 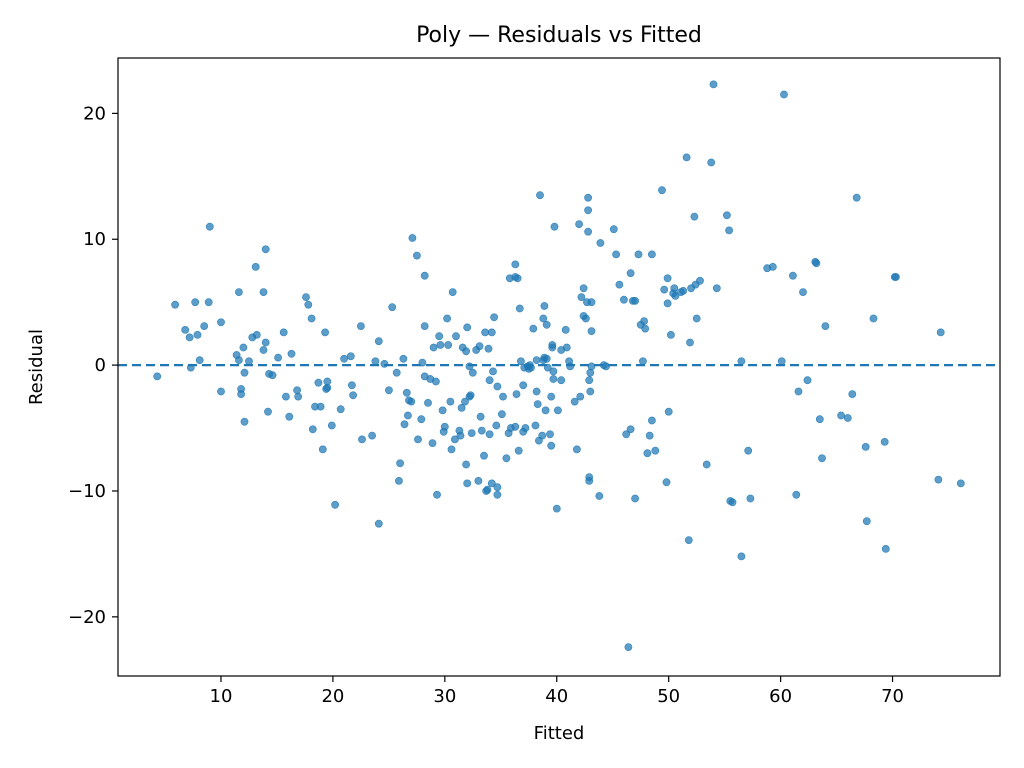 I want to click on y-tick-label: −20, so click(x=87, y=617).